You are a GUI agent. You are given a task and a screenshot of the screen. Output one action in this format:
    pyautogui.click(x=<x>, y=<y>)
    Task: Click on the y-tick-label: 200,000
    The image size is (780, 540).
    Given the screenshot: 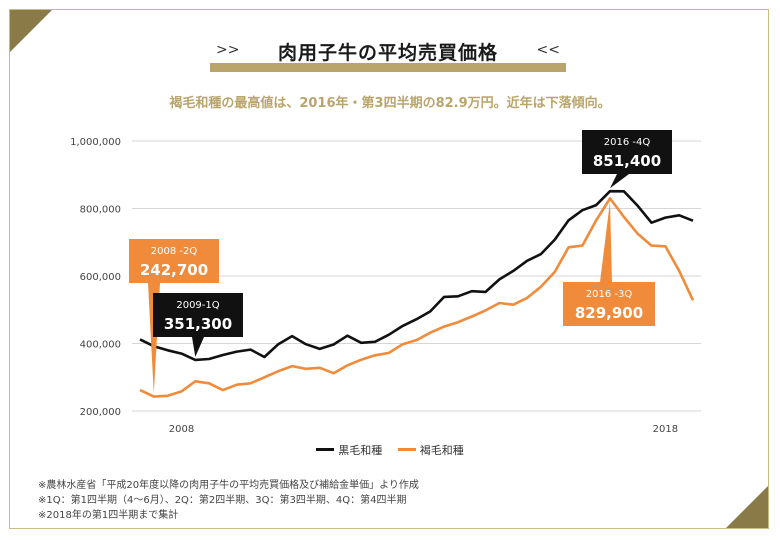 What is the action you would take?
    pyautogui.click(x=100, y=412)
    